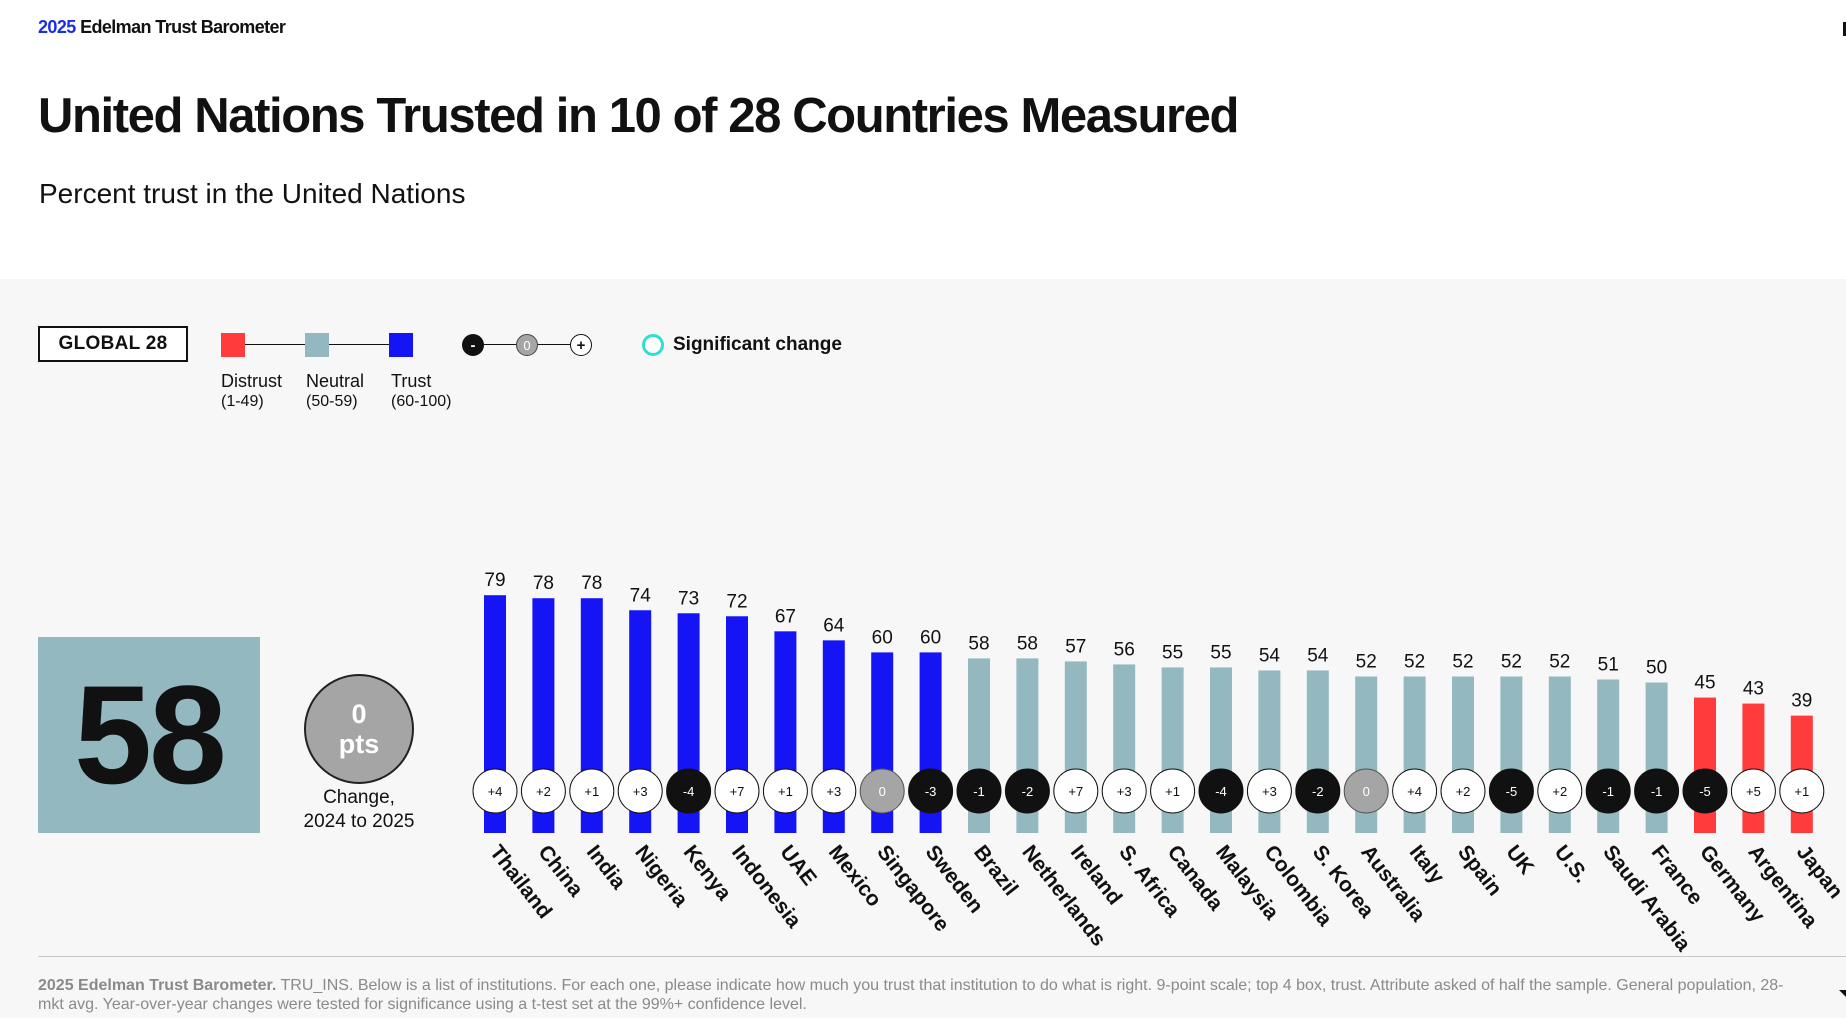 The image size is (1846, 1018). I want to click on trust-range: (60-100), so click(421, 401).